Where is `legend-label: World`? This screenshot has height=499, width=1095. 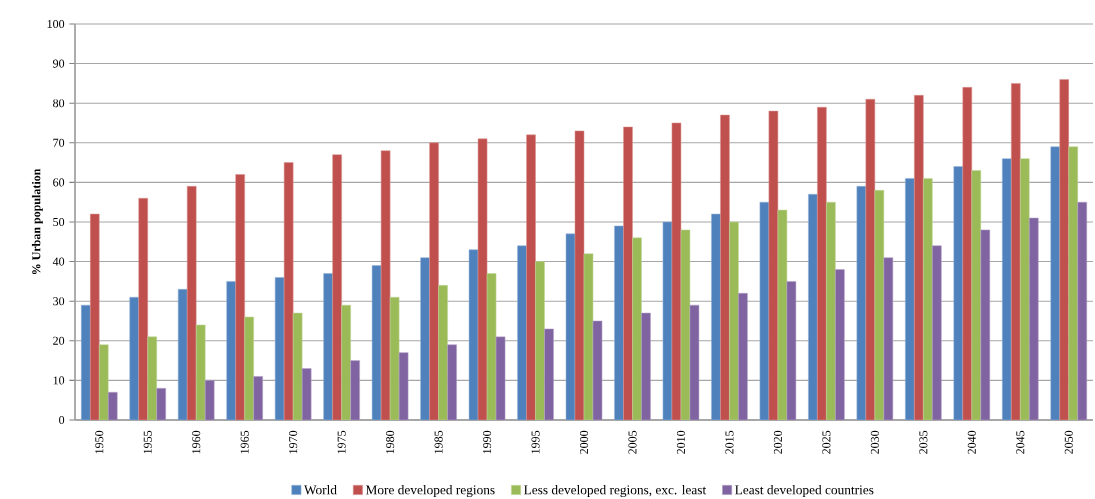
legend-label: World is located at coordinates (320, 489).